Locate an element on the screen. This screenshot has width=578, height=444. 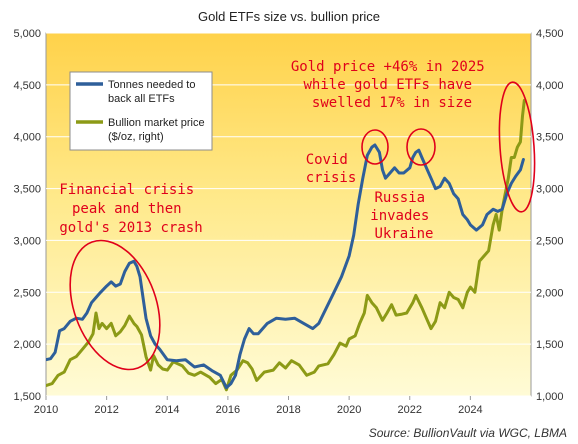
y-left-tick-label: 2,000 is located at coordinates (27, 345).